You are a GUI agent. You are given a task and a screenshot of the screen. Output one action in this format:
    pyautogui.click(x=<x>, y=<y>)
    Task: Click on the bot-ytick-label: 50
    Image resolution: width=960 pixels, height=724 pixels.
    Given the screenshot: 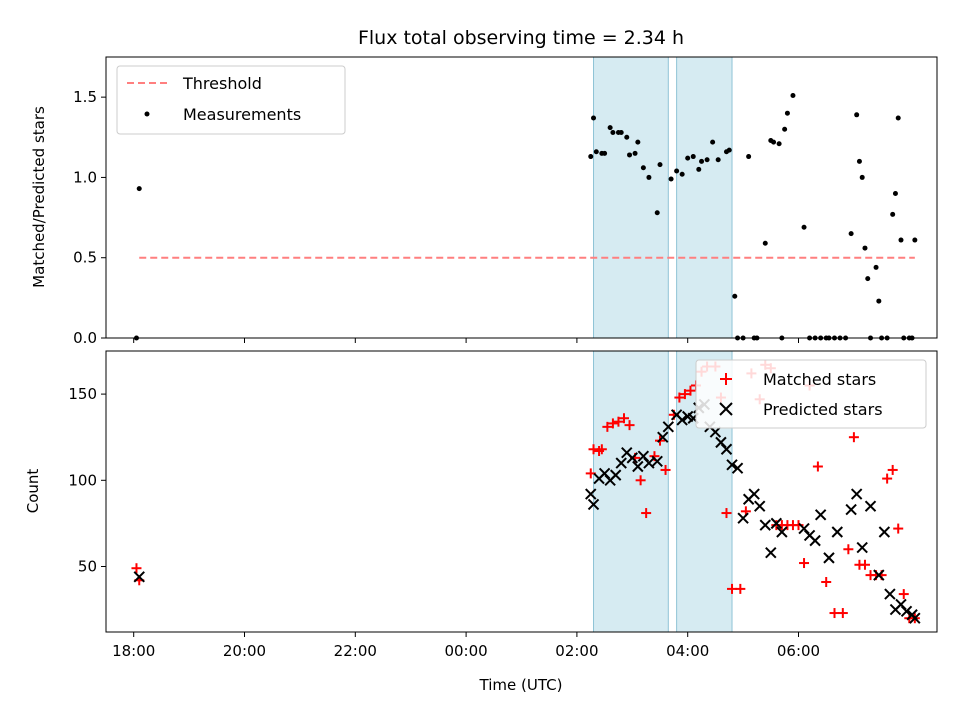 What is the action you would take?
    pyautogui.click(x=87, y=566)
    